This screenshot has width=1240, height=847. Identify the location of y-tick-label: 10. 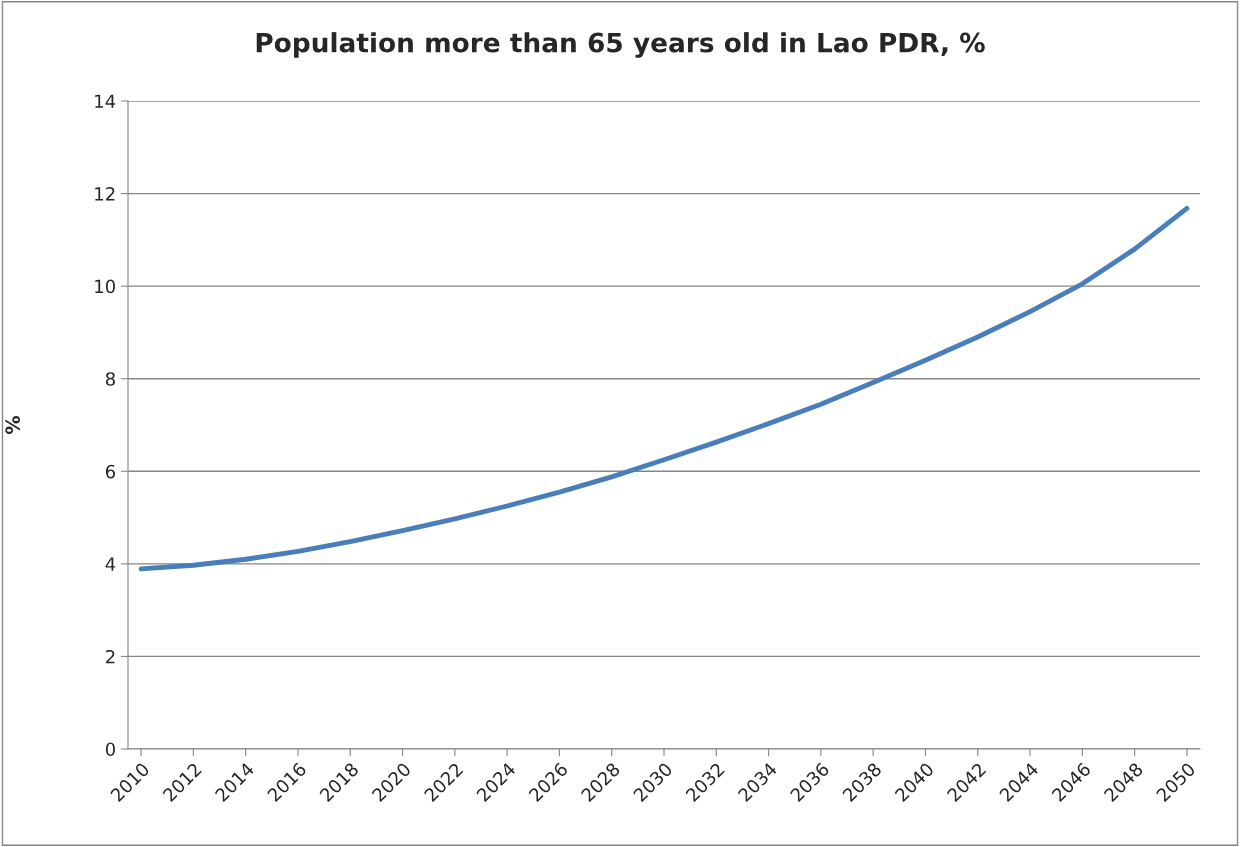
(105, 286).